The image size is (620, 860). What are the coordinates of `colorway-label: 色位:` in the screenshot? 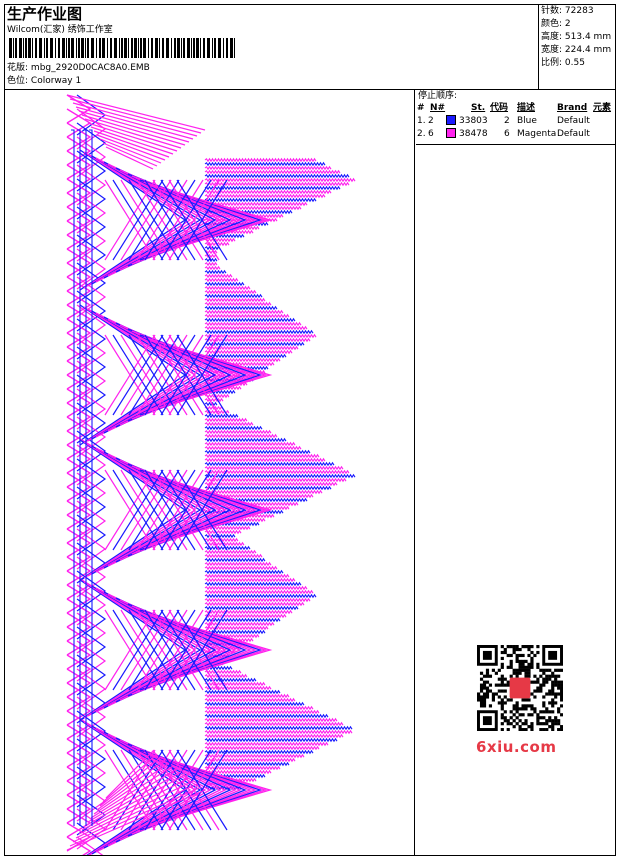 It's located at (18, 81).